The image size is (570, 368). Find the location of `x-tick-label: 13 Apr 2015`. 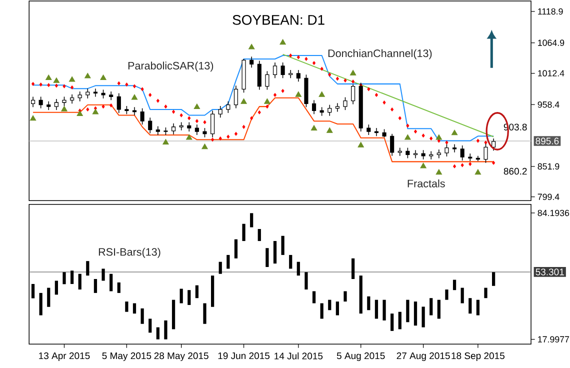

x-tick-label: 13 Apr 2015 is located at coordinates (64, 357).